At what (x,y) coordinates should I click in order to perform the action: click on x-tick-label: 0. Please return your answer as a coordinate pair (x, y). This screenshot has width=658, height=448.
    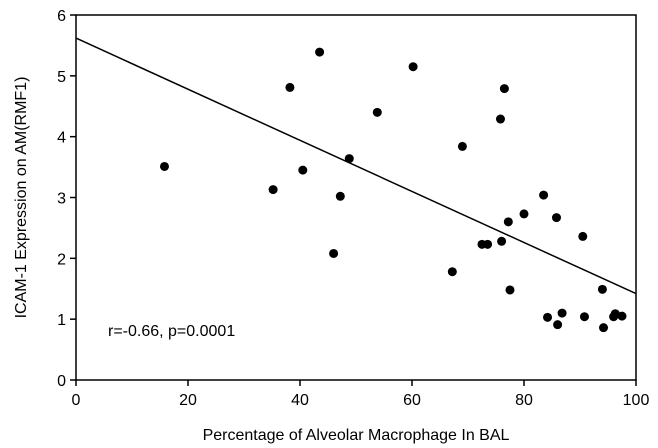
    Looking at the image, I should click on (76, 400).